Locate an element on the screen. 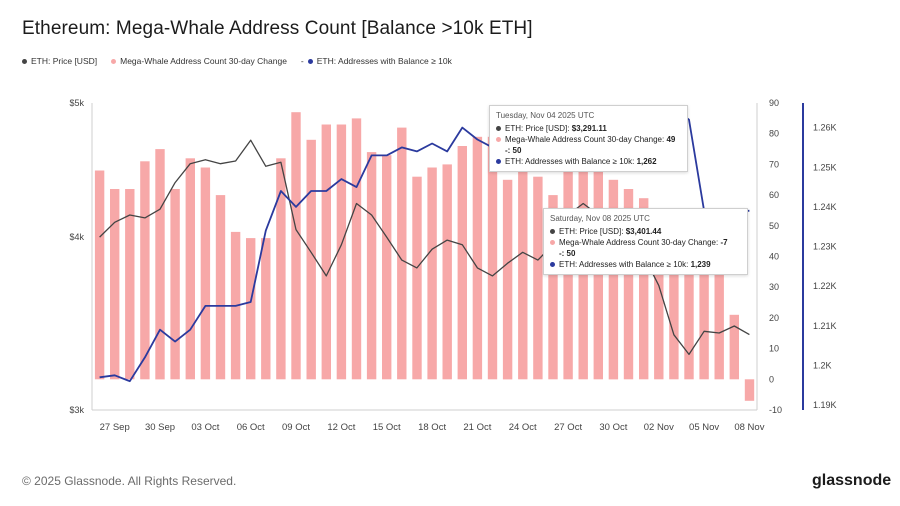 The image size is (900, 506). tooltip-change-value: -7 is located at coordinates (724, 242).